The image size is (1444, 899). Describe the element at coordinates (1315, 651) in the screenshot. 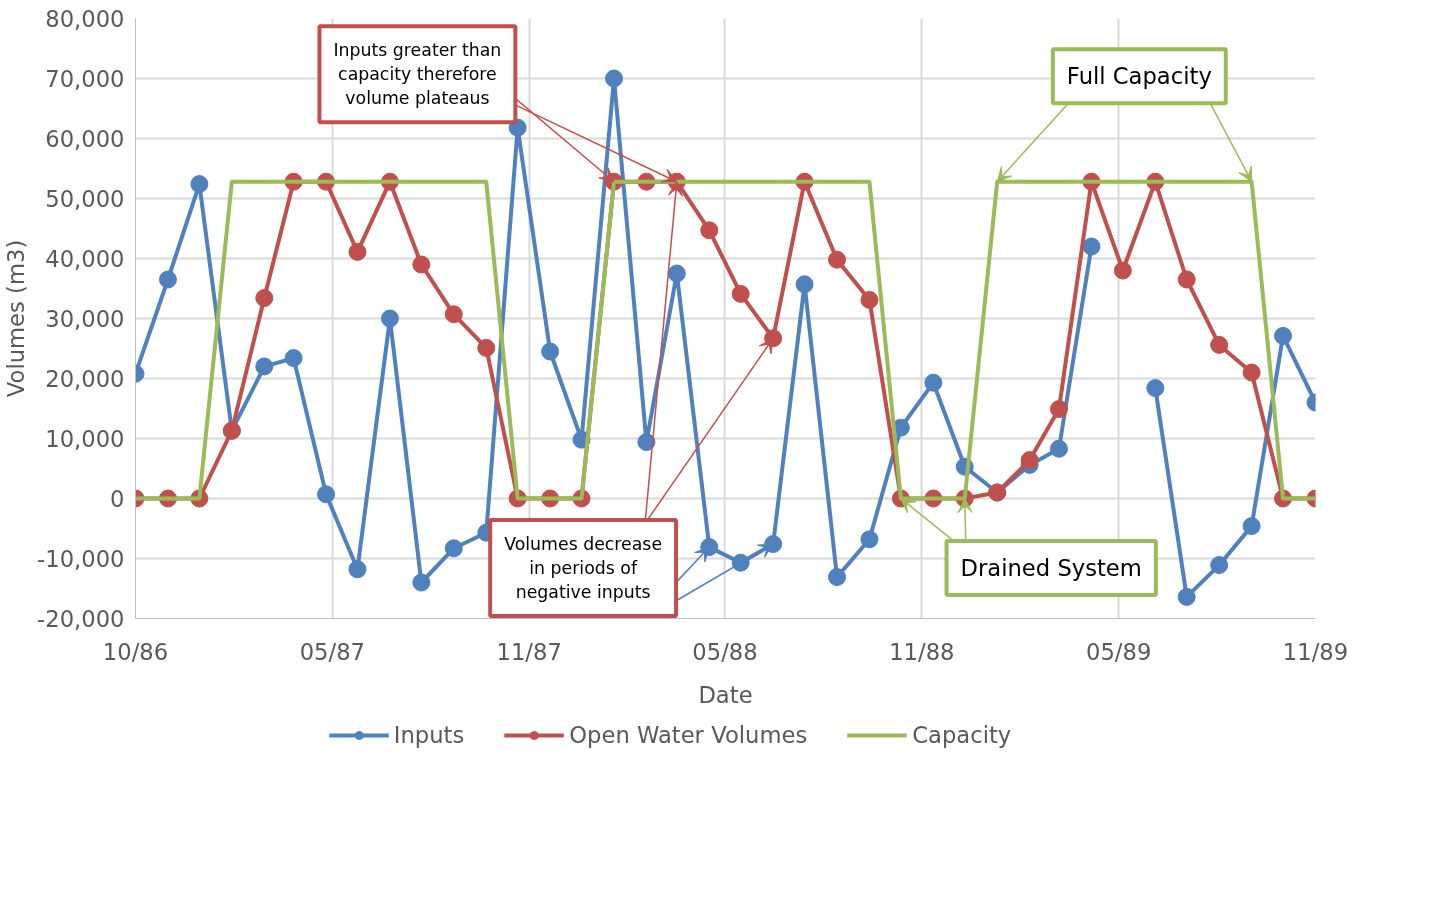

I see `x-tick-label: 11/89` at that location.